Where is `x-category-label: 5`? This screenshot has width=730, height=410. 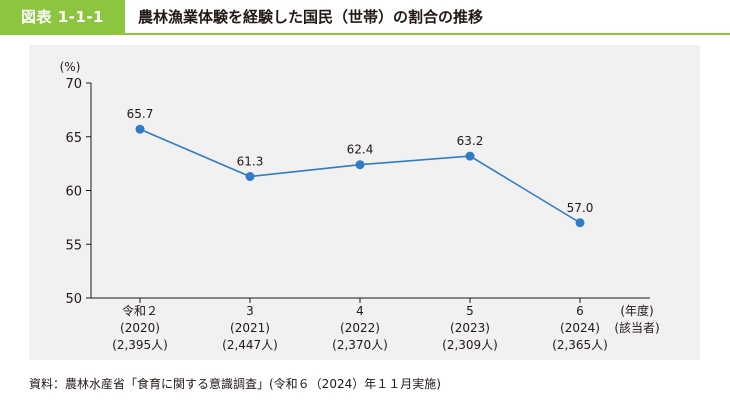 x-category-label: 5 is located at coordinates (470, 311).